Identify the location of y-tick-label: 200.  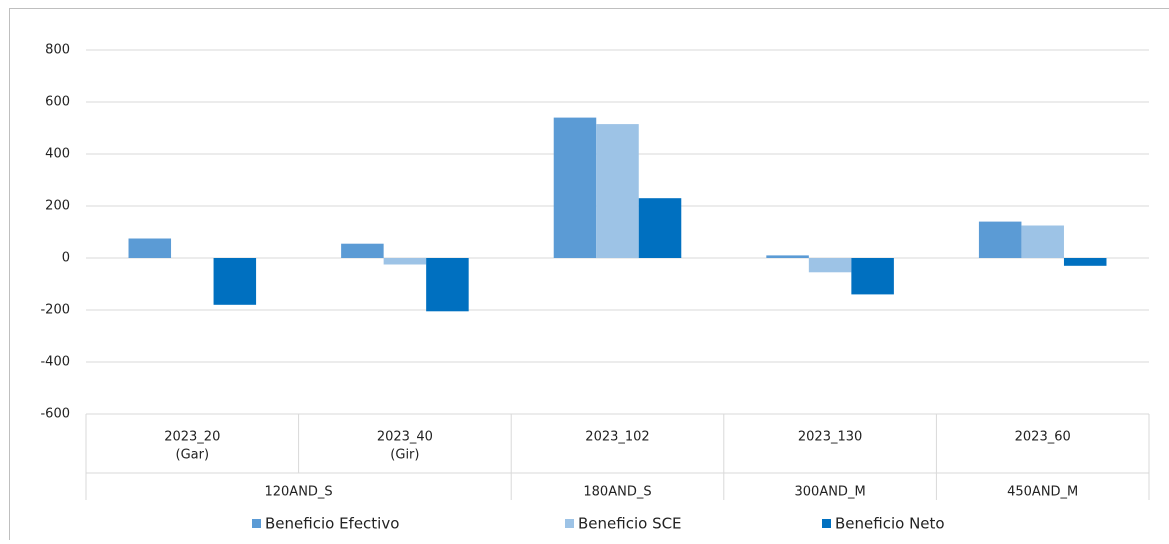
(57, 206).